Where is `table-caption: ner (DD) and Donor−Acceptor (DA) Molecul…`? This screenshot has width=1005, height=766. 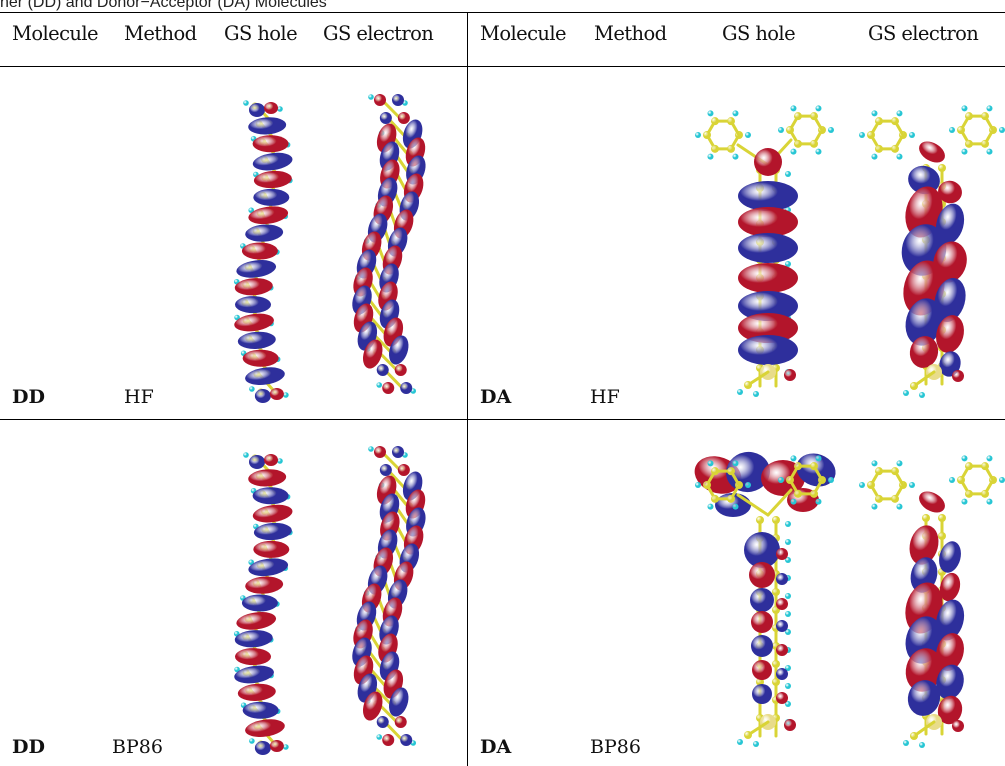
table-caption: ner (DD) and Donor−Acceptor (DA) Molecul… is located at coordinates (163, 5).